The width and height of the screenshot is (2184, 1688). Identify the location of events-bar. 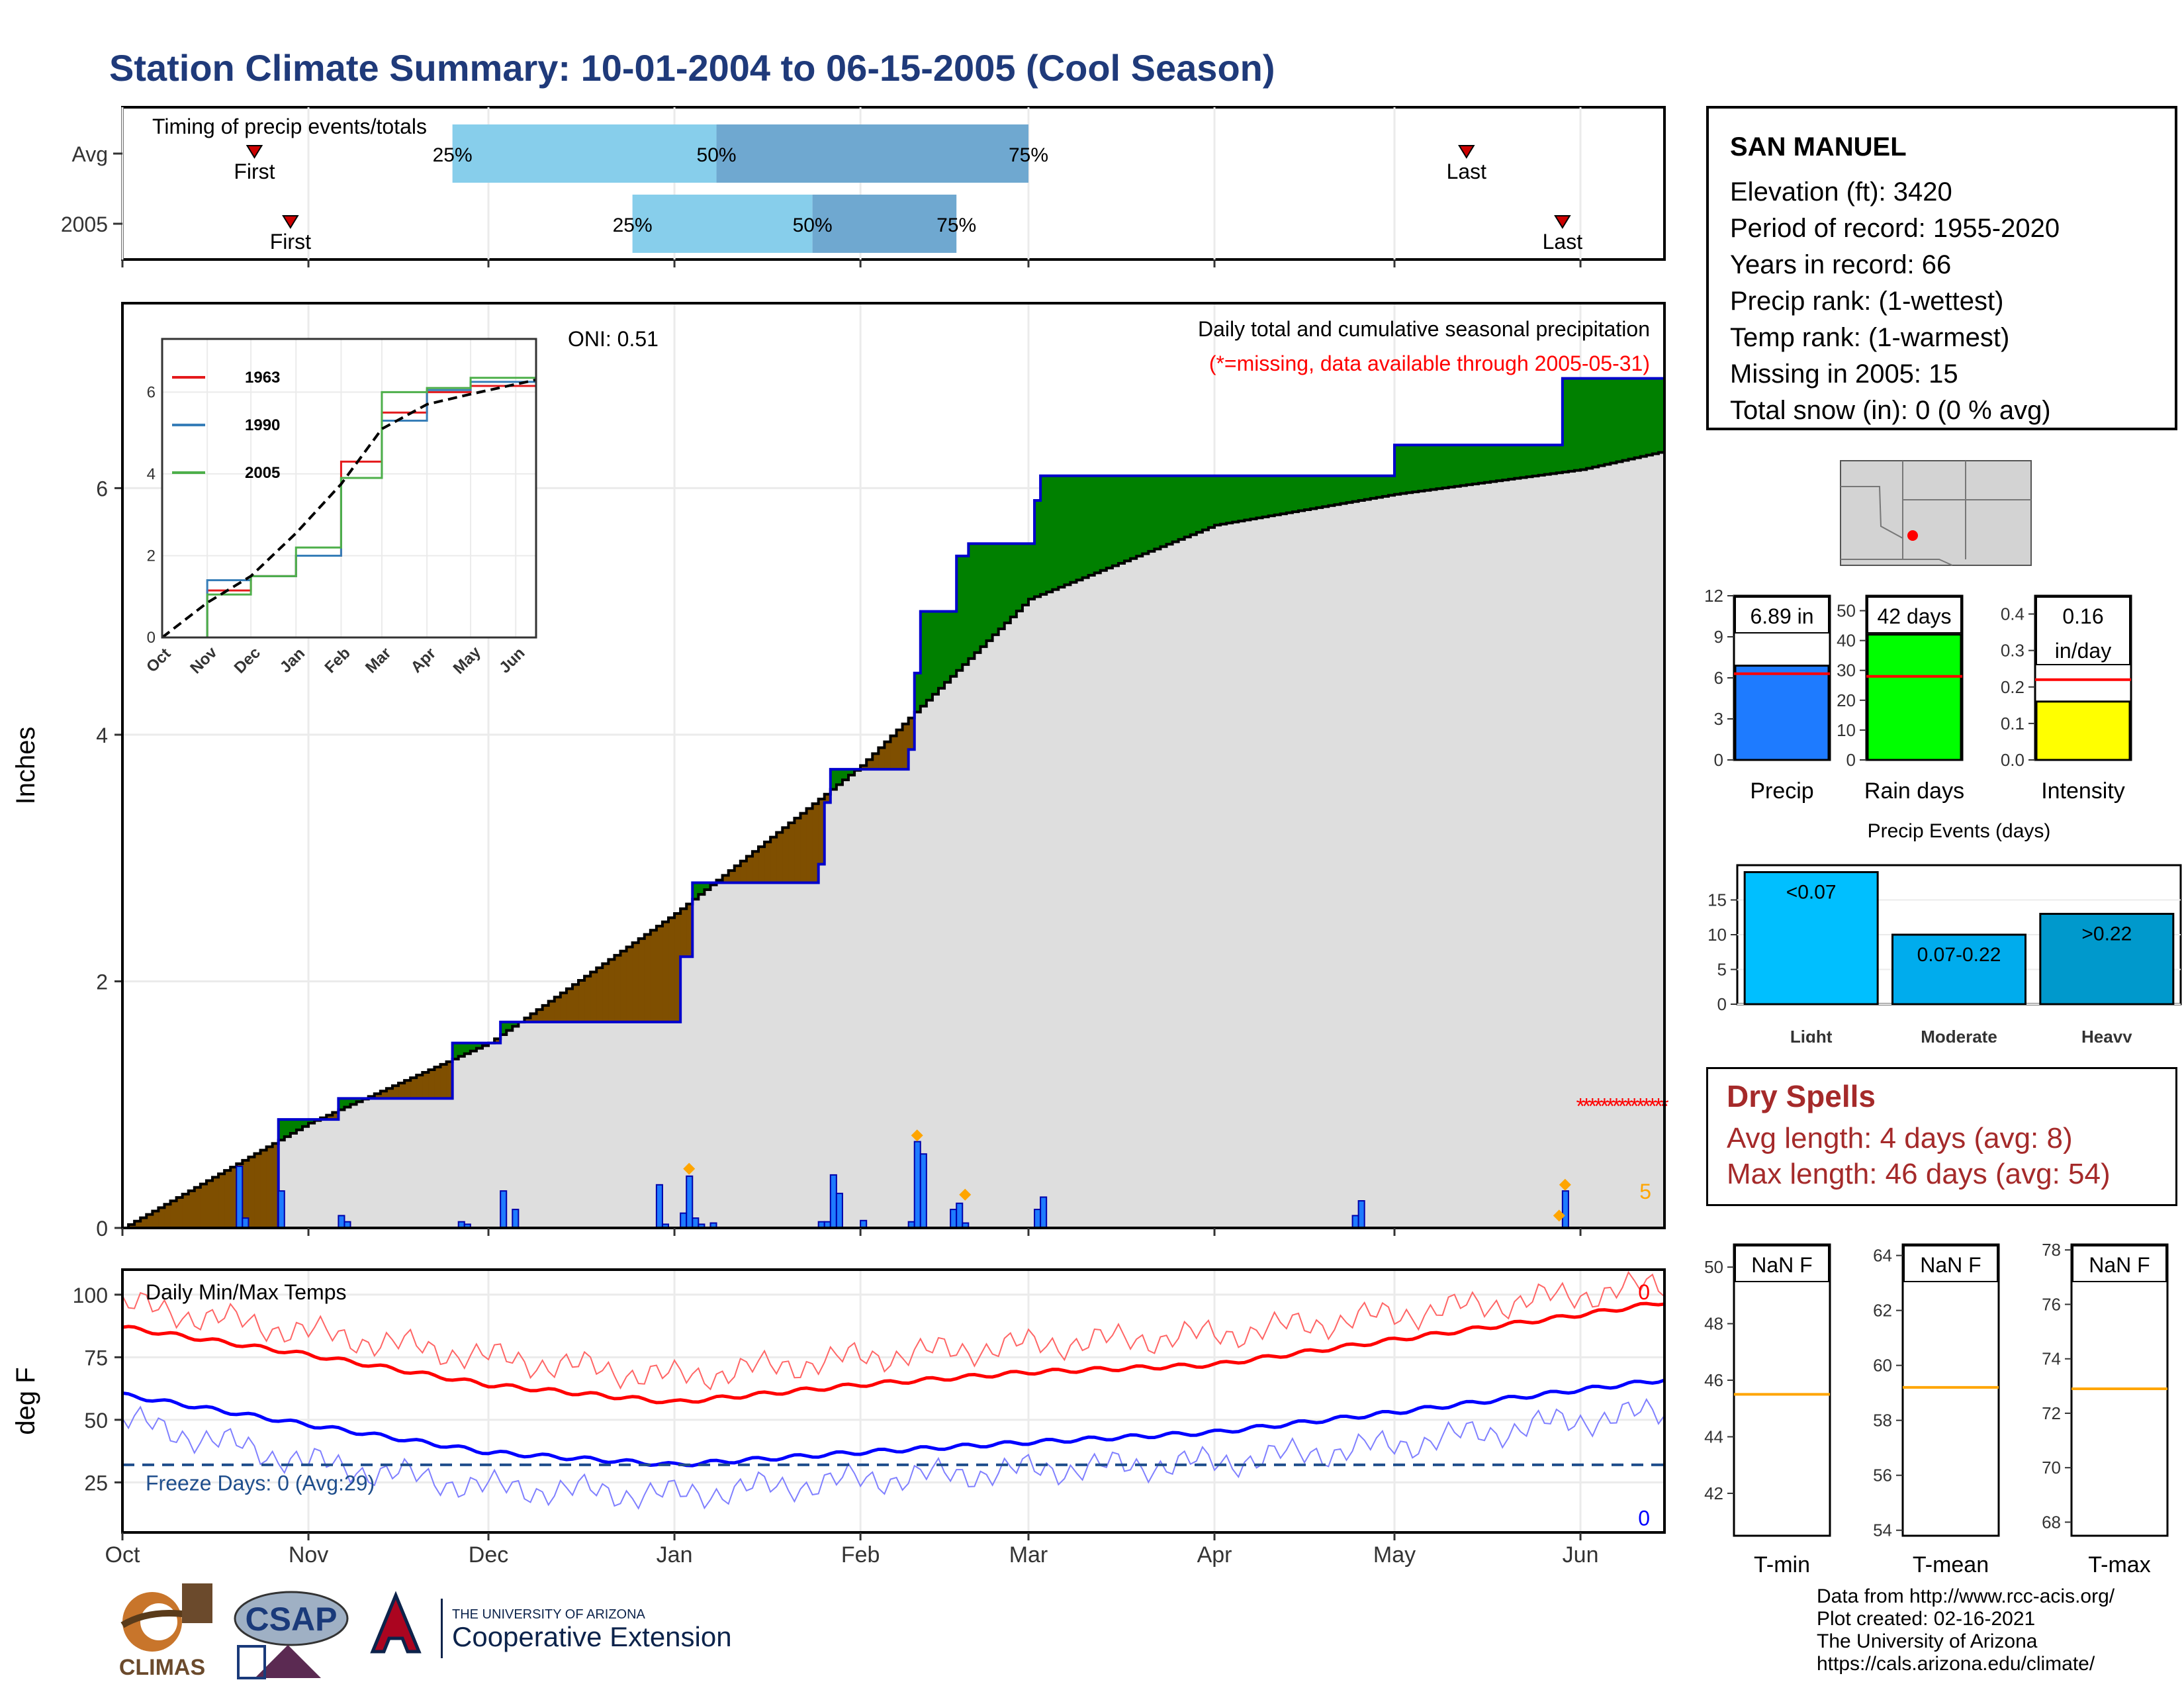
(1811, 938).